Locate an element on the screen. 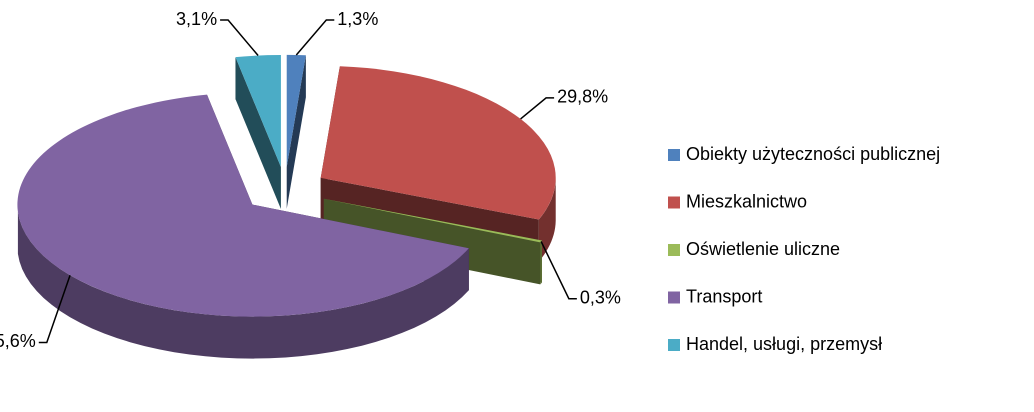 This screenshot has height=412, width=1034. legend-label: Oświetlenie uliczne is located at coordinates (763, 249).